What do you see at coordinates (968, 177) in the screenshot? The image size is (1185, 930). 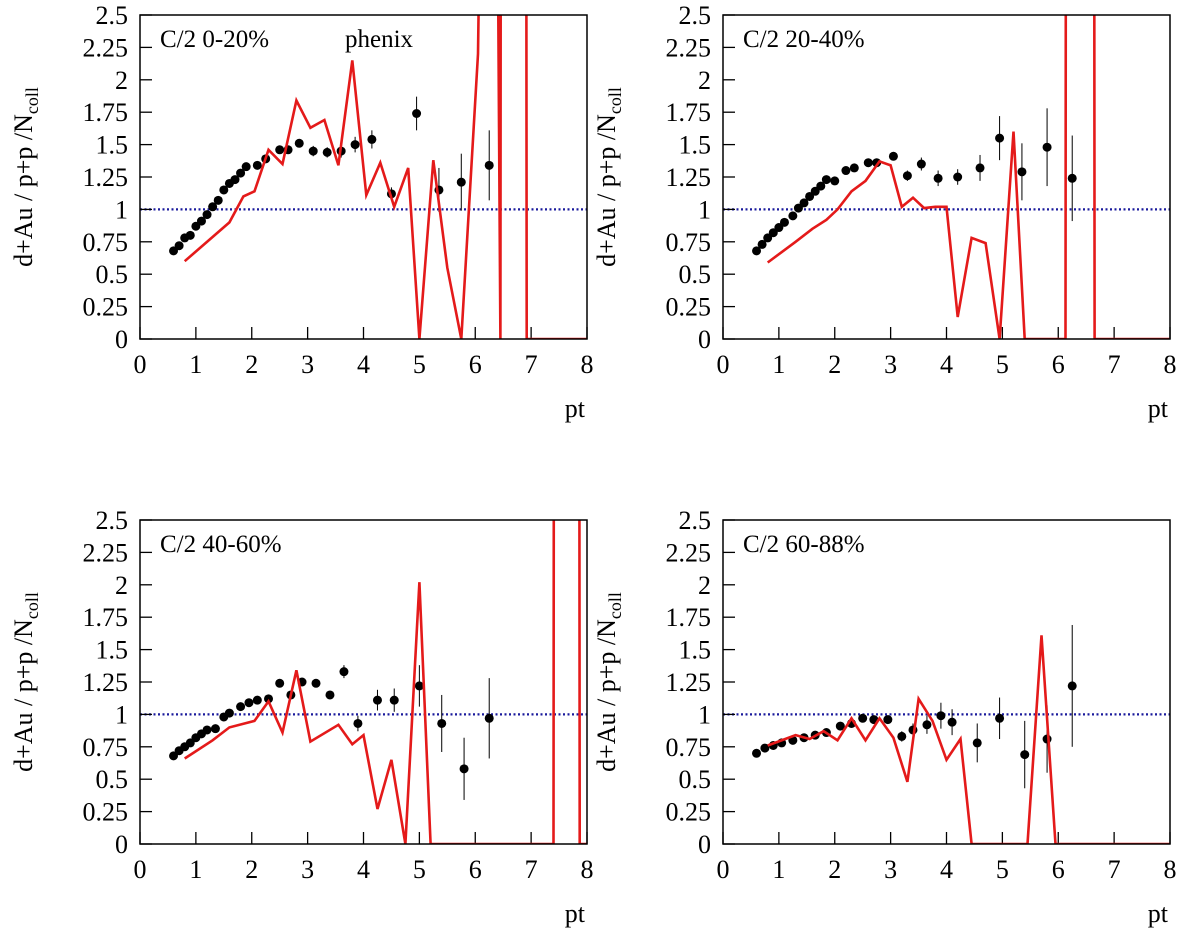 I see `ratio-line` at bounding box center [968, 177].